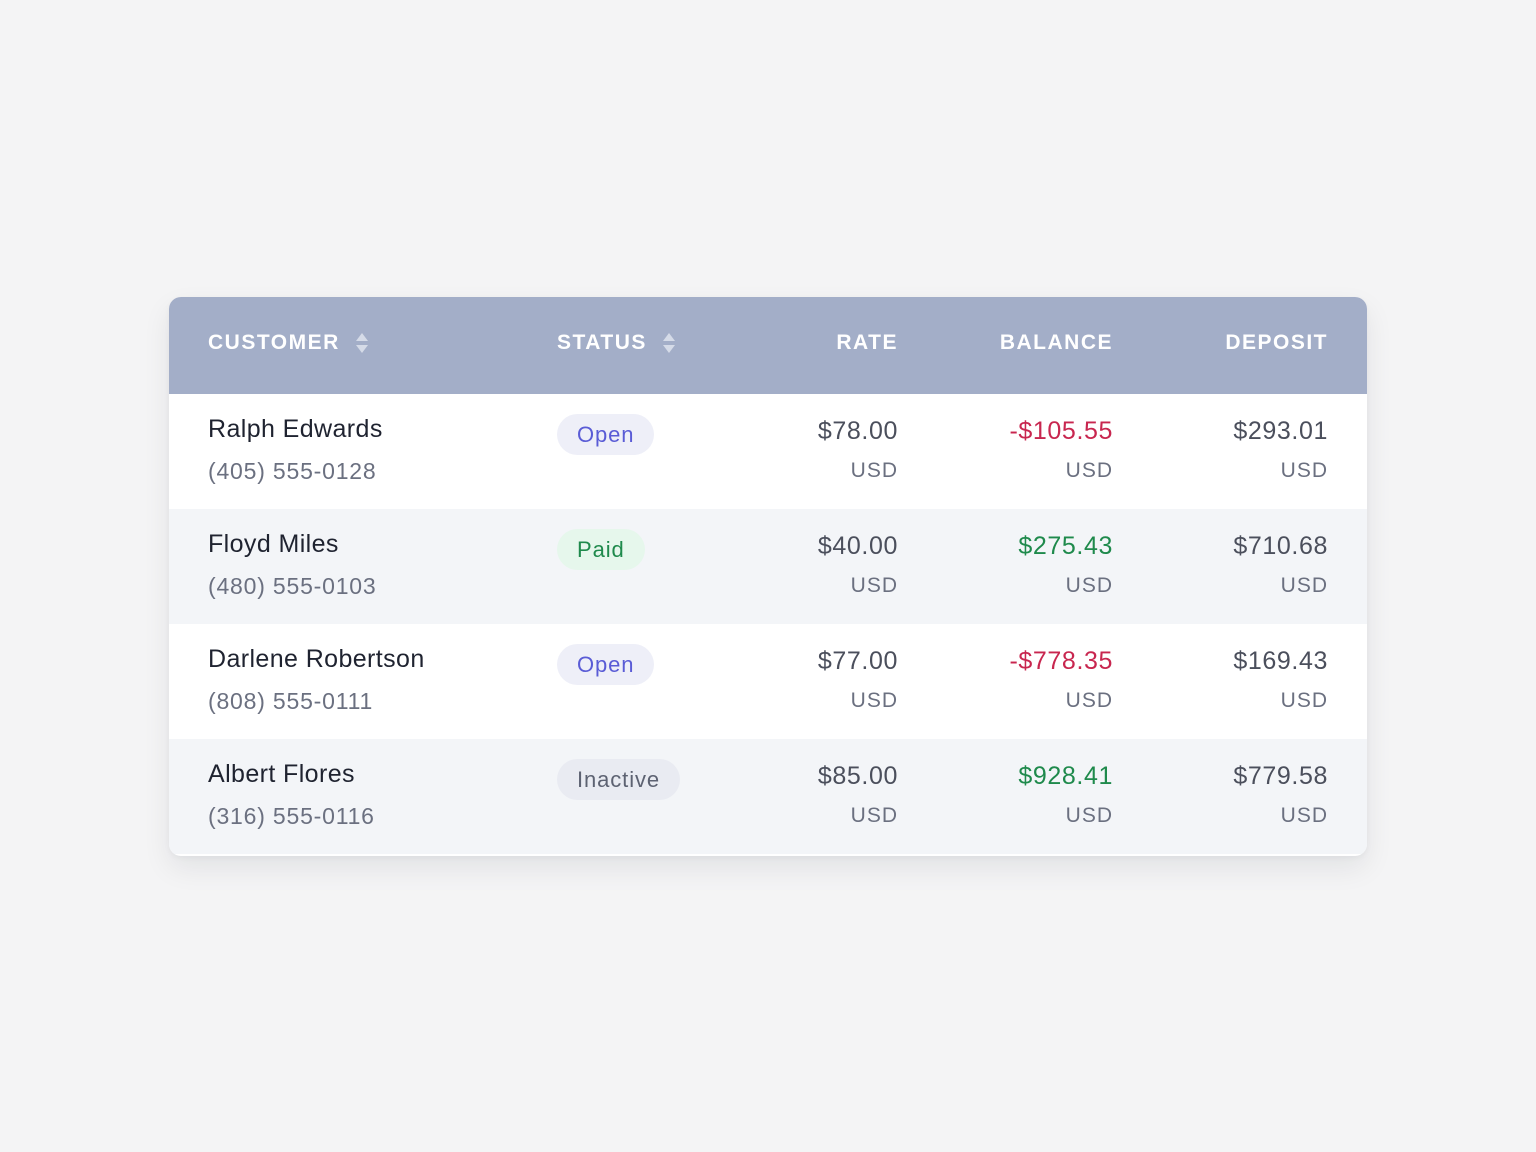 The width and height of the screenshot is (1536, 1152). I want to click on customer-name: Floyd Miles, so click(273, 544).